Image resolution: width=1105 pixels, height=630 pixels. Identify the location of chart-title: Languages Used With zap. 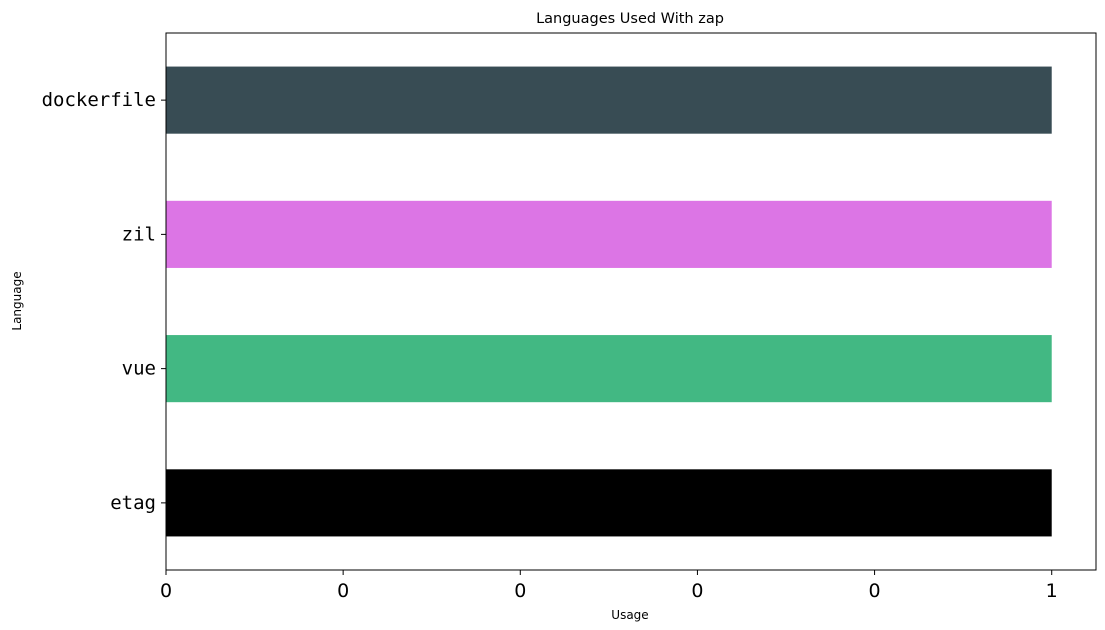
(630, 19).